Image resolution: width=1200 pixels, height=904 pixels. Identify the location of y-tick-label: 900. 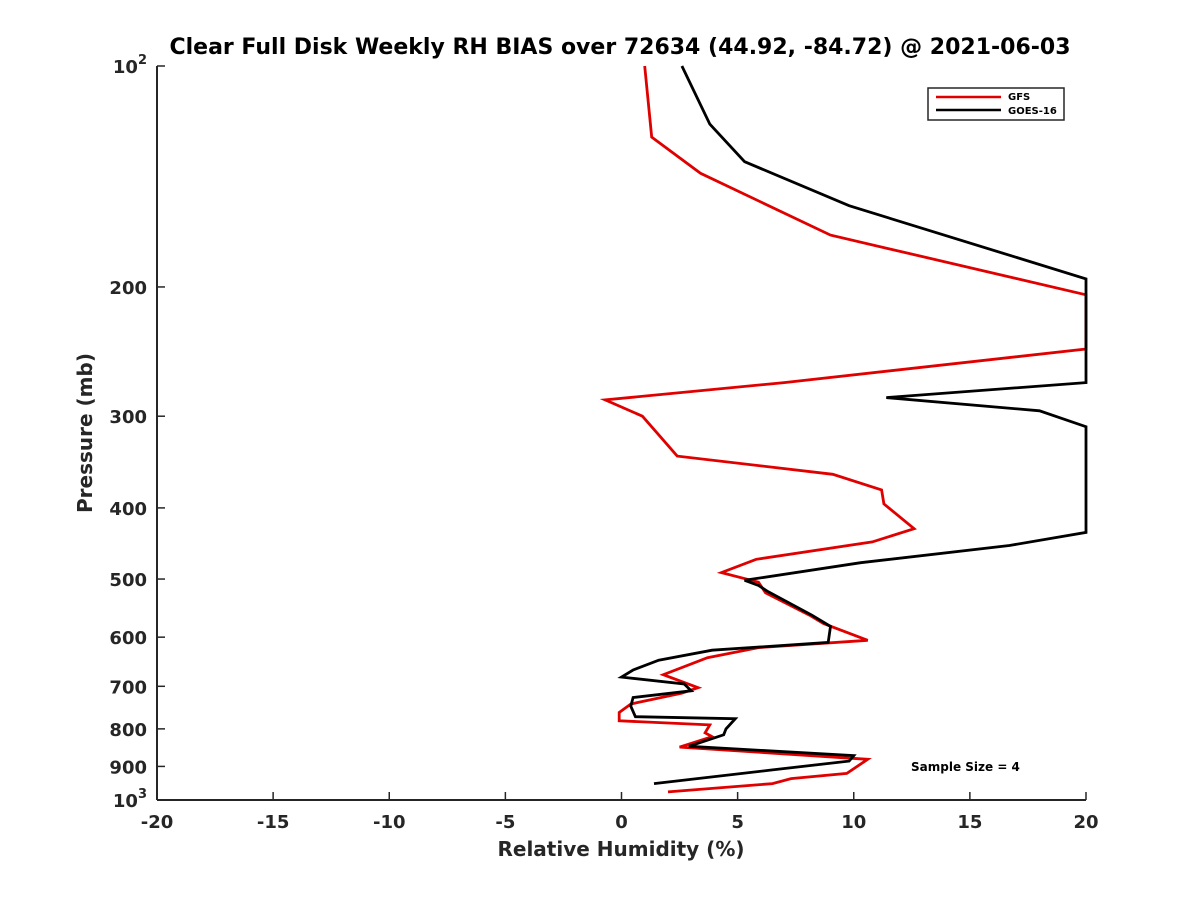
(128, 767).